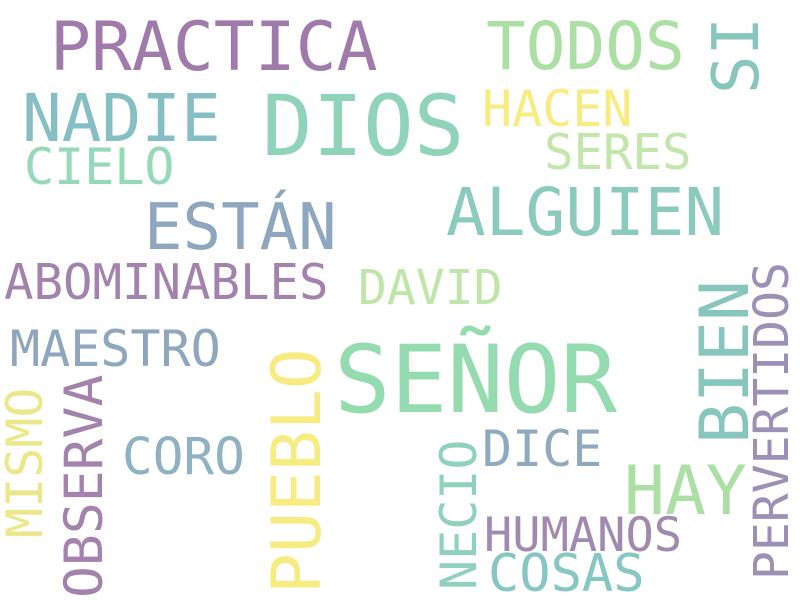 The width and height of the screenshot is (800, 604). I want to click on word-si: SI, so click(737, 55).